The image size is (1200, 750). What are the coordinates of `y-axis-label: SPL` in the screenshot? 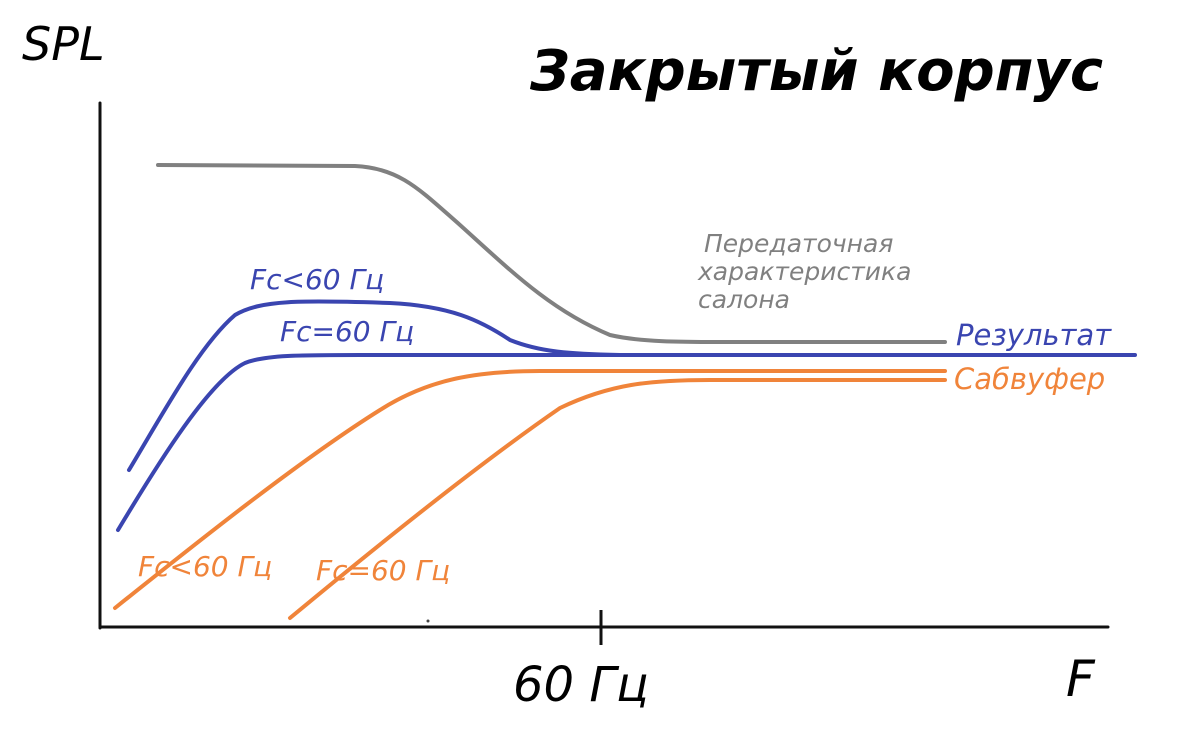 It's located at (63, 44).